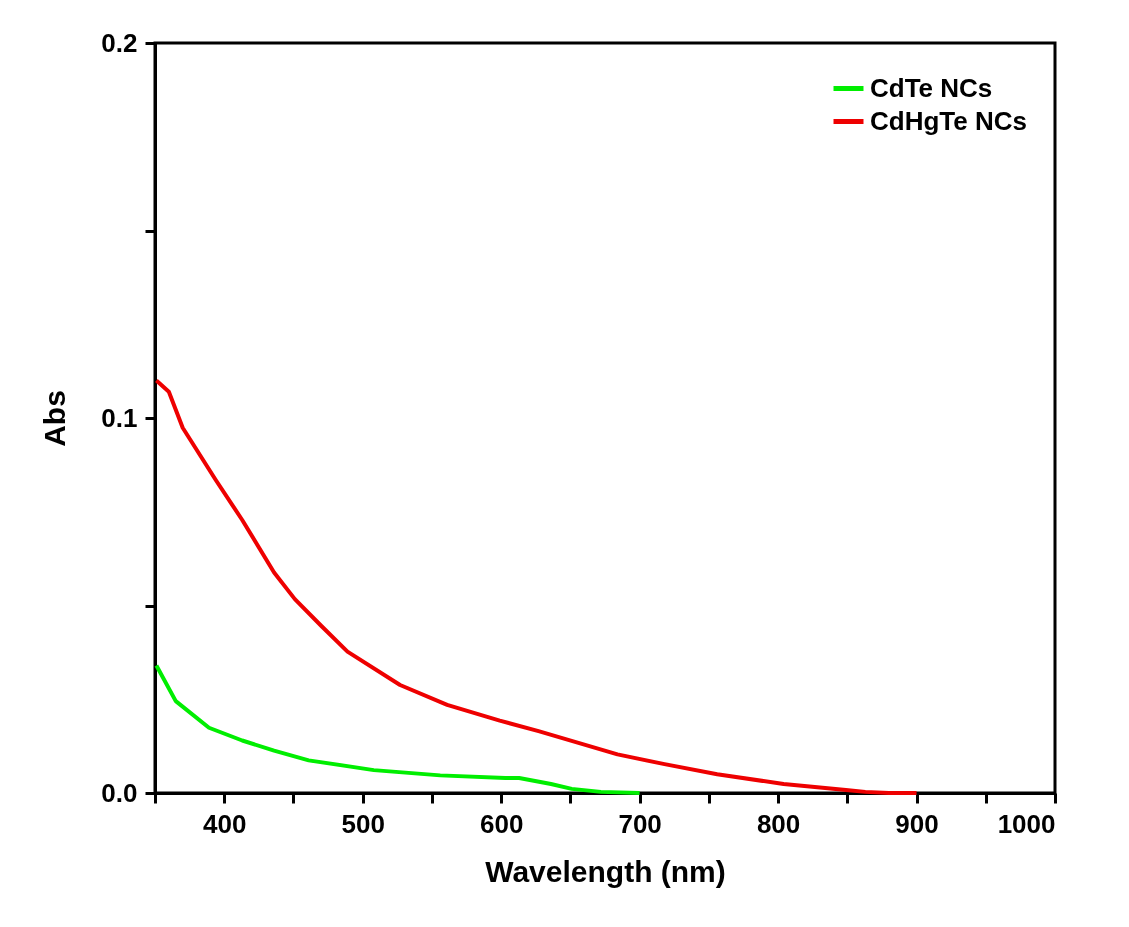  Describe the element at coordinates (640, 823) in the screenshot. I see `x-tick-label: 700` at that location.